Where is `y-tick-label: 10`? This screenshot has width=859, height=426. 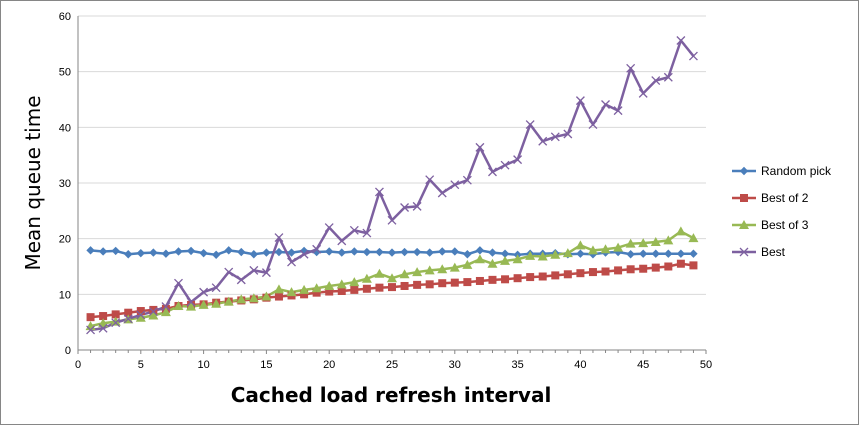
y-tick-label: 10 is located at coordinates (65, 295).